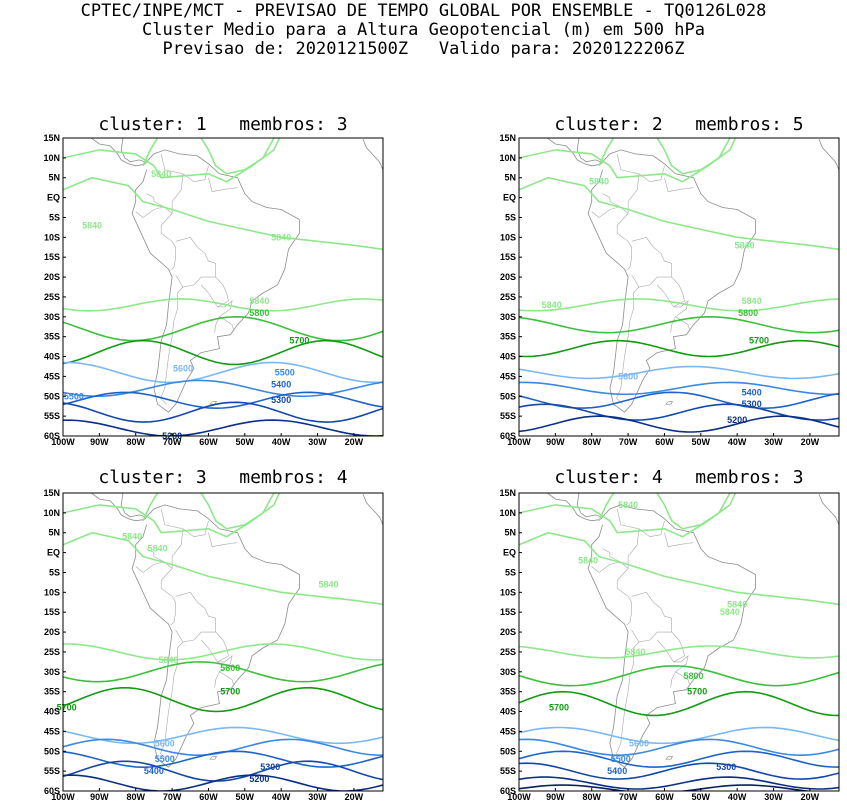  I want to click on contour-label: 5600, so click(183, 369).